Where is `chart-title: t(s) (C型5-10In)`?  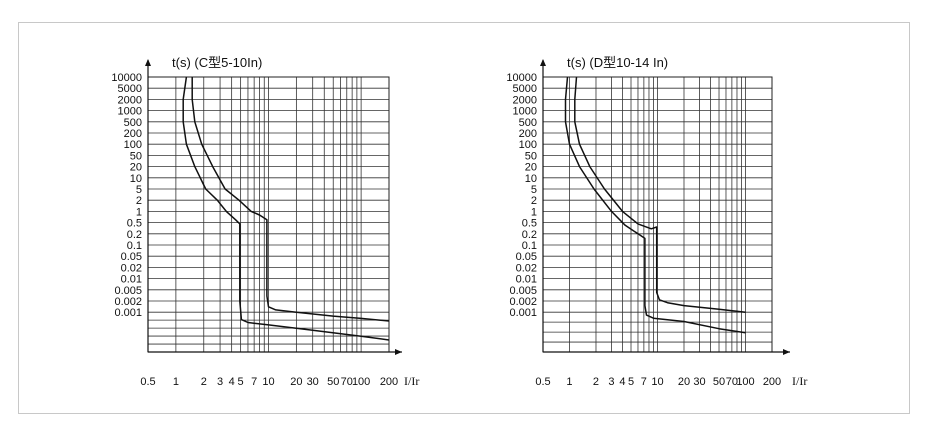
chart-title: t(s) (C型5-10In) is located at coordinates (217, 62).